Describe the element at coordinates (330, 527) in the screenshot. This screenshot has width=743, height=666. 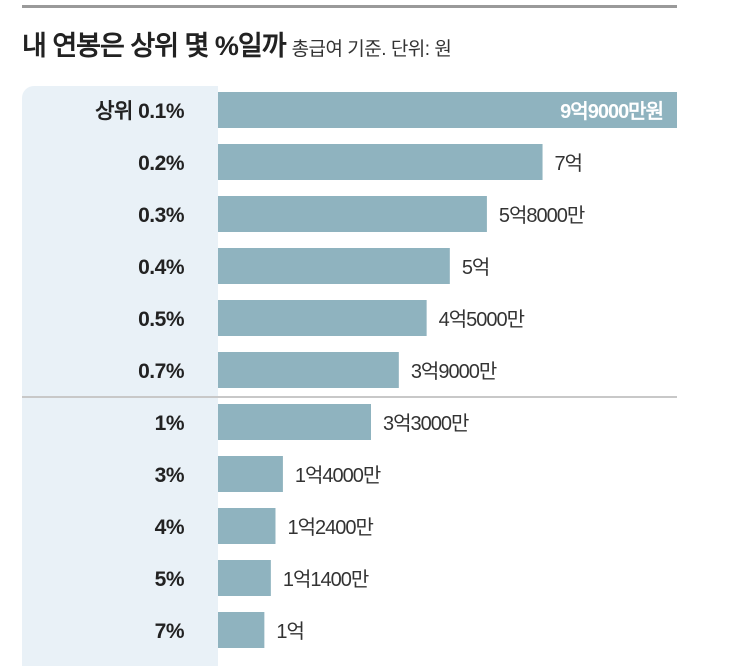
I see `data-label: 1억2400만` at that location.